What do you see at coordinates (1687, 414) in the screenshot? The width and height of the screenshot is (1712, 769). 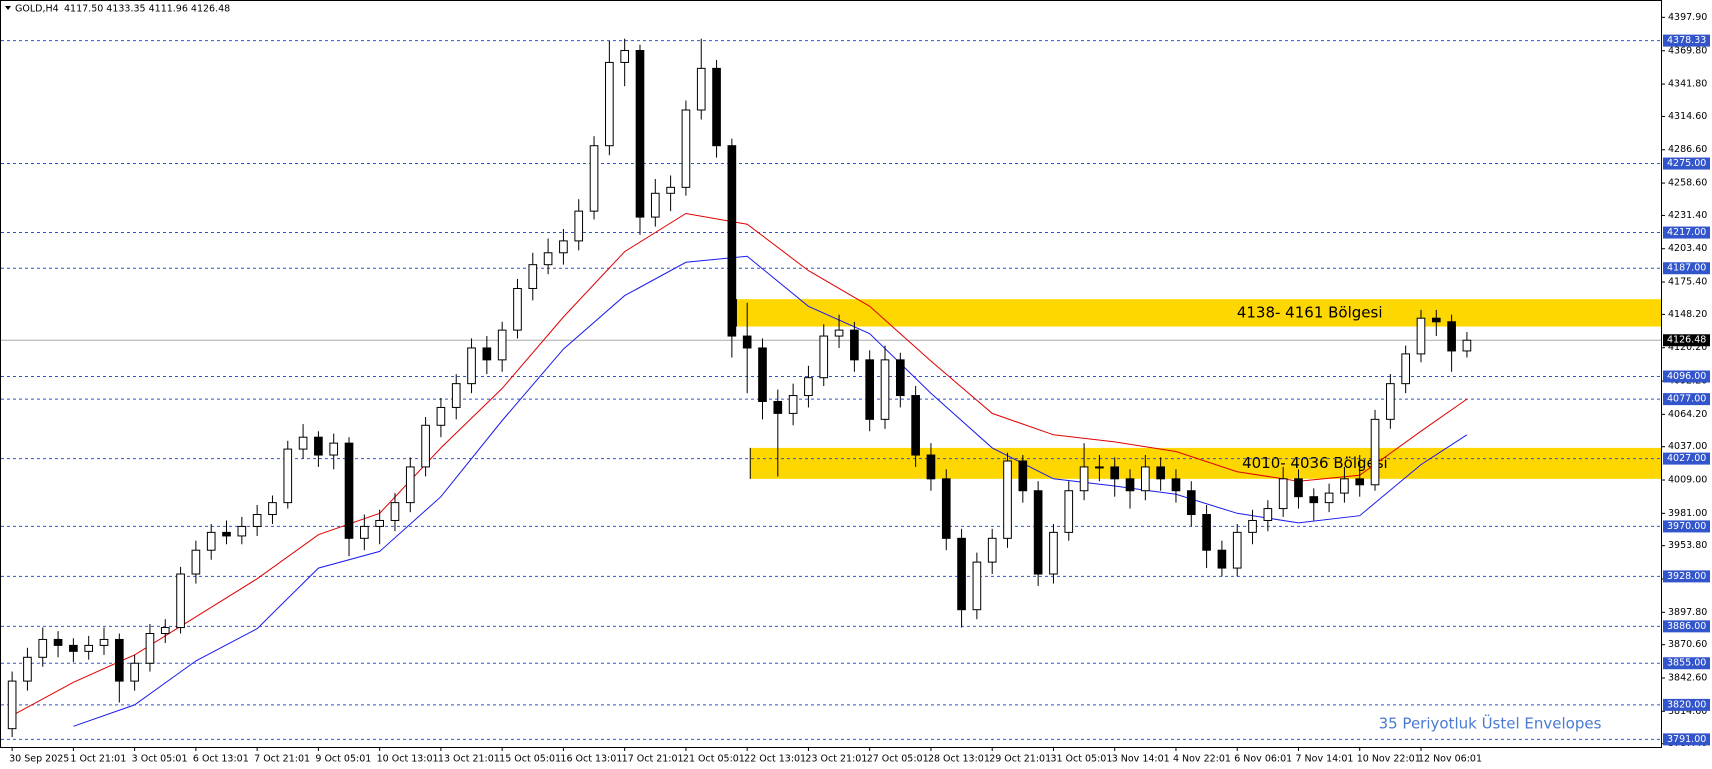 I see `y-tick-label: 4064.20` at bounding box center [1687, 414].